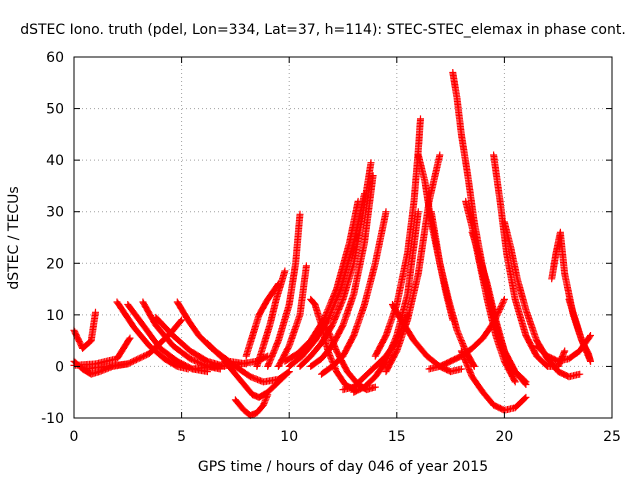 The height and width of the screenshot is (480, 640). What do you see at coordinates (55, 161) in the screenshot?
I see `y-tick-label: 40` at bounding box center [55, 161].